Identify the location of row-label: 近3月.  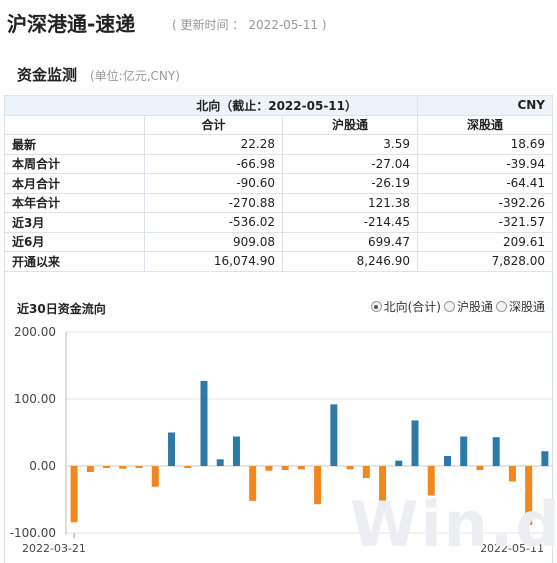
(74, 222).